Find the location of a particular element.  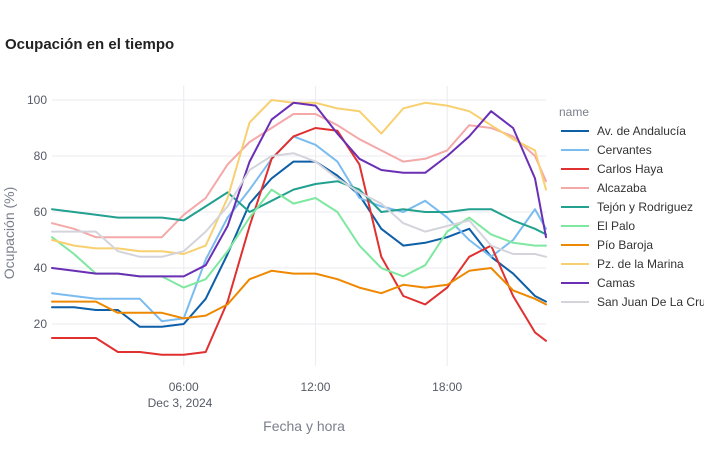

legend-item-label: El Palo is located at coordinates (616, 226).